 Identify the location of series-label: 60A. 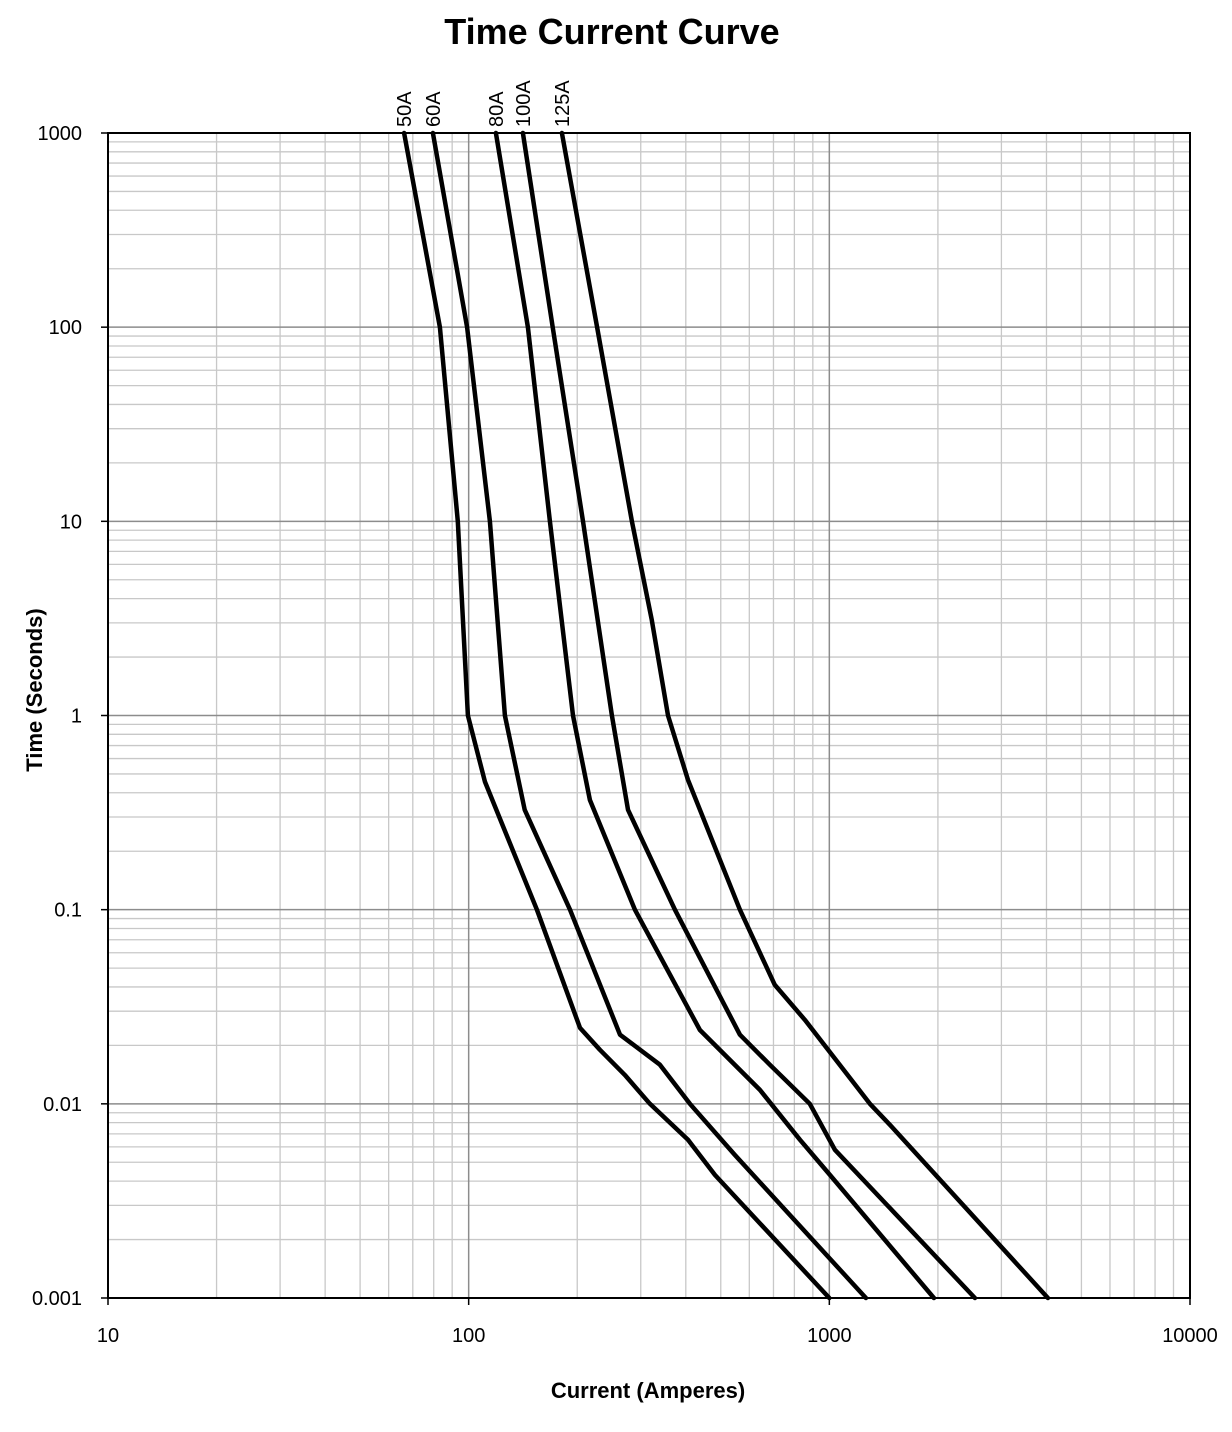
(434, 109).